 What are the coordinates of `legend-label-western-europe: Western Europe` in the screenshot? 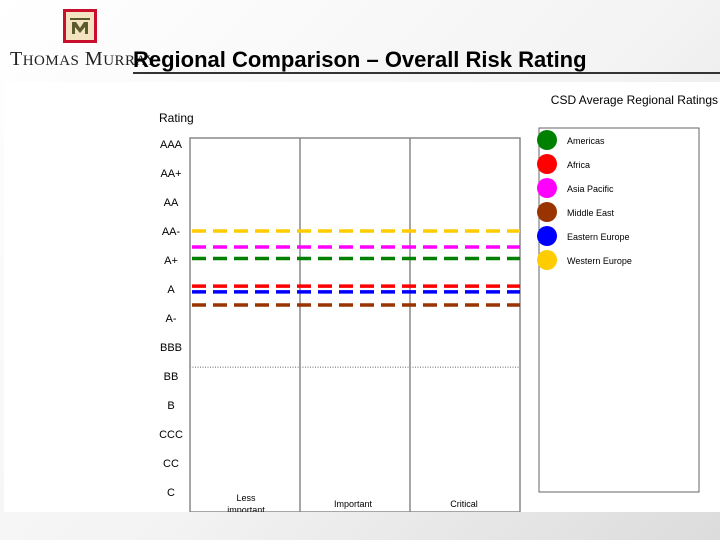 It's located at (599, 261).